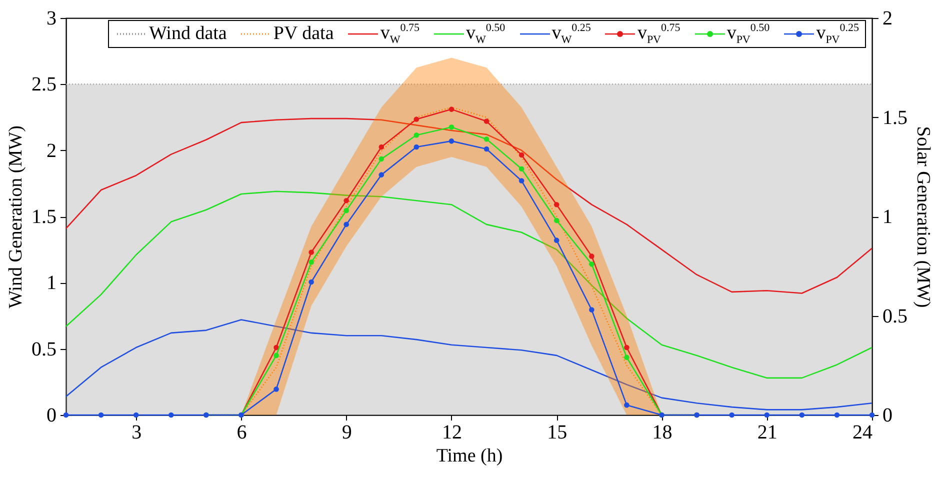 The height and width of the screenshot is (485, 943). Describe the element at coordinates (16, 217) in the screenshot. I see `y-axis-title: Wind Generation (MW)` at that location.